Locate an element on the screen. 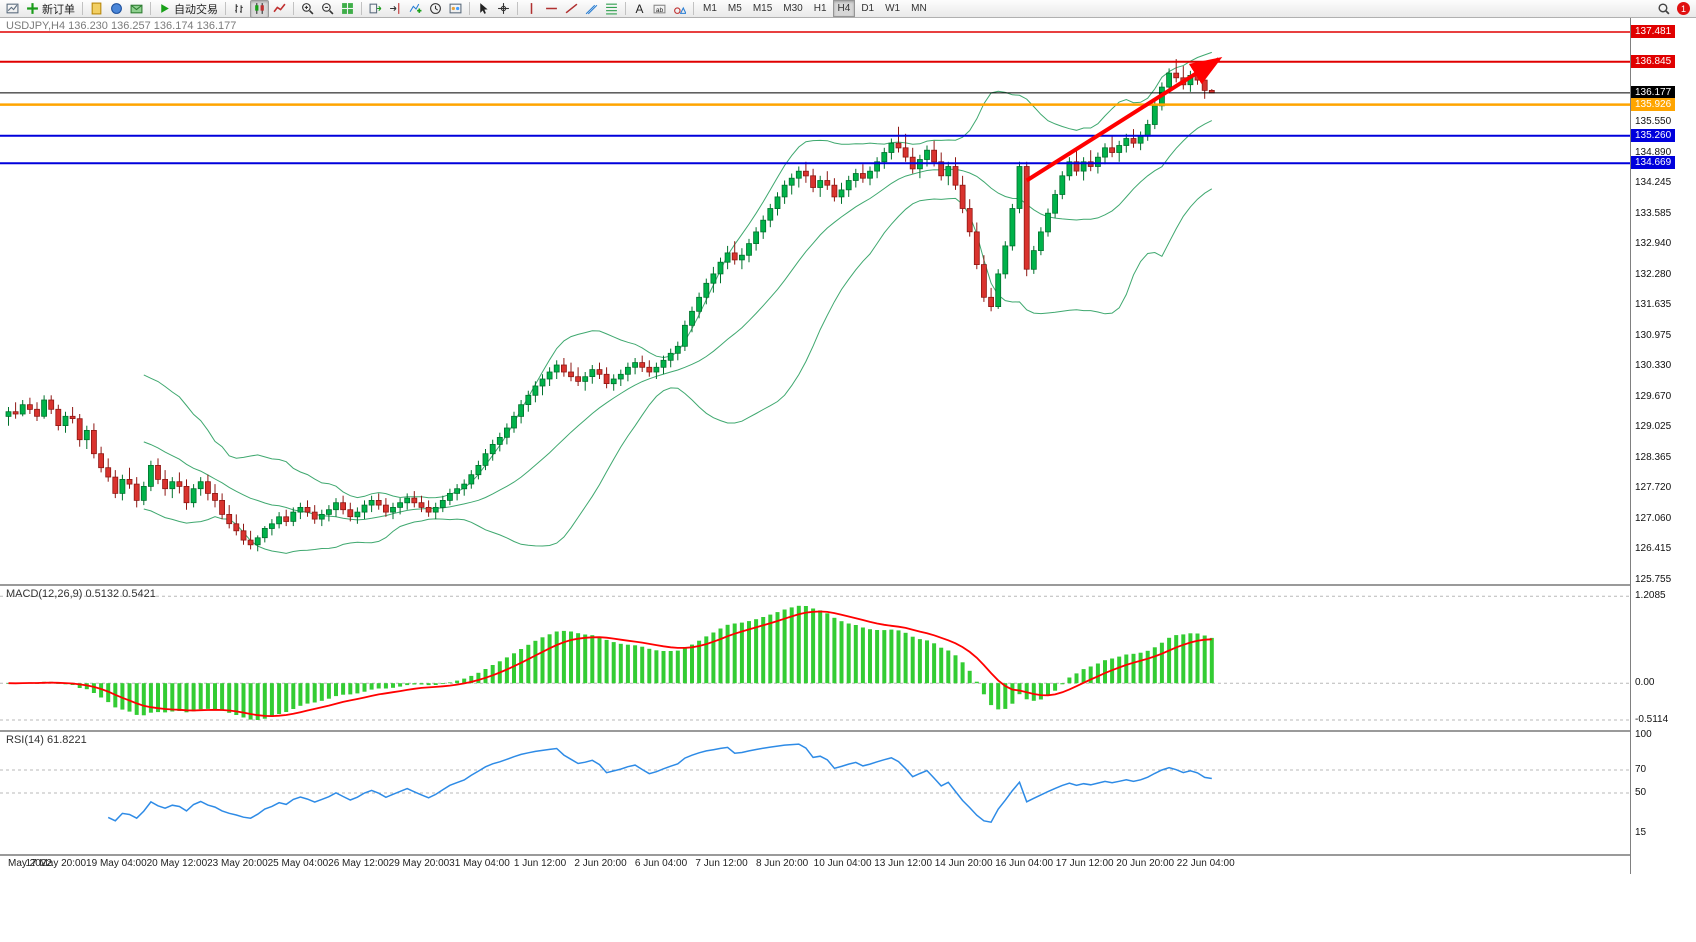  axis-scale-label: 127.060 is located at coordinates (1653, 518).